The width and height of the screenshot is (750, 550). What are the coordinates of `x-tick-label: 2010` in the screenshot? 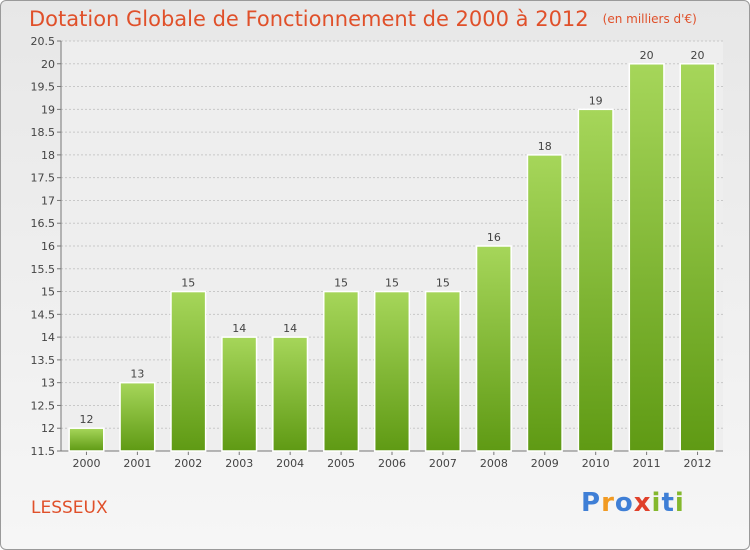 It's located at (596, 463).